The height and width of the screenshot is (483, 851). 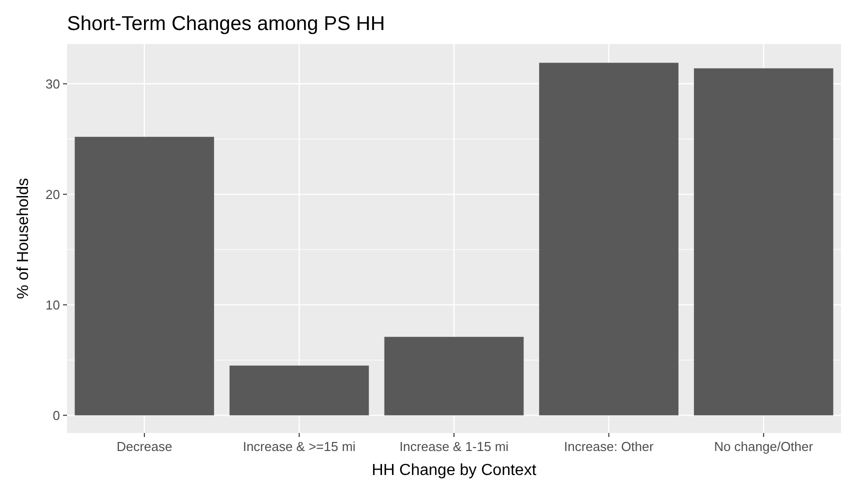 What do you see at coordinates (454, 470) in the screenshot?
I see `x-axis-title: HH Change by Context` at bounding box center [454, 470].